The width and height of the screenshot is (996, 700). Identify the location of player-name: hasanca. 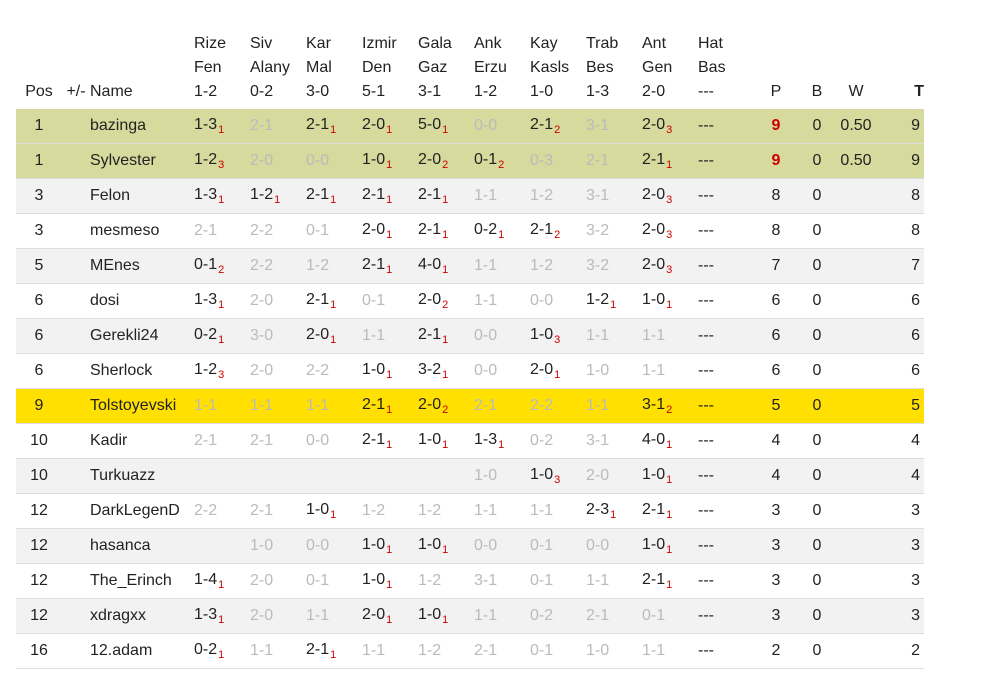
(142, 546).